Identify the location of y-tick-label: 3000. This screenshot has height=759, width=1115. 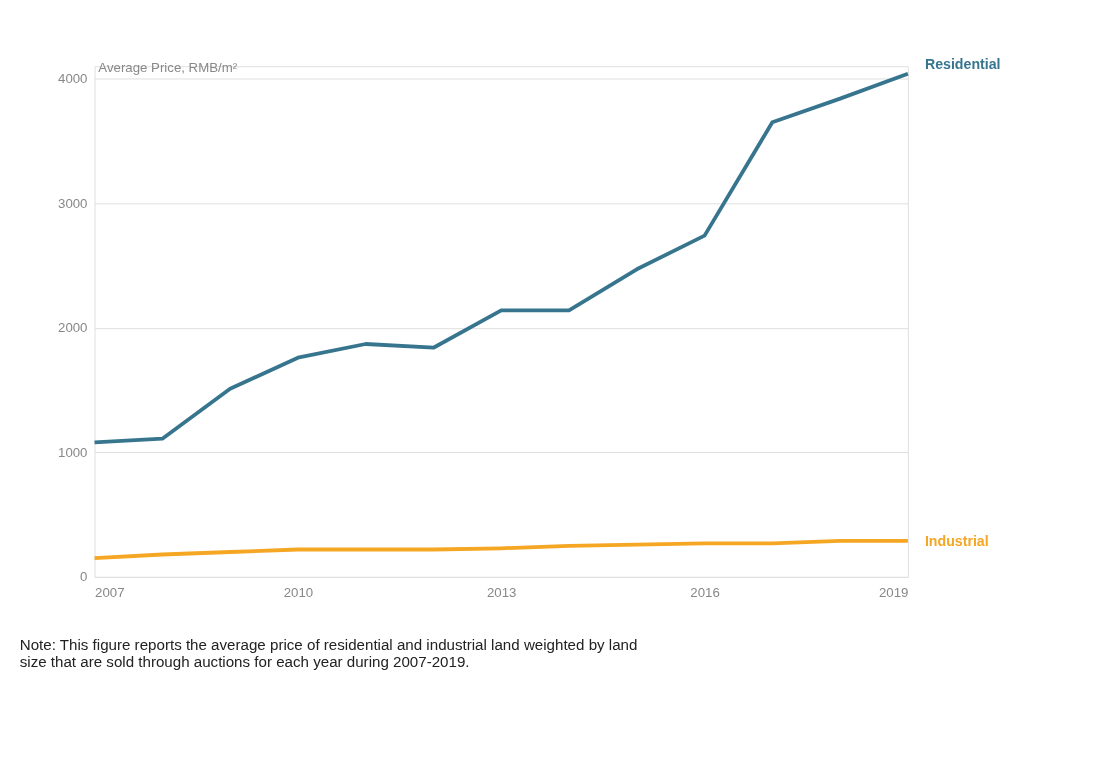
(73, 203).